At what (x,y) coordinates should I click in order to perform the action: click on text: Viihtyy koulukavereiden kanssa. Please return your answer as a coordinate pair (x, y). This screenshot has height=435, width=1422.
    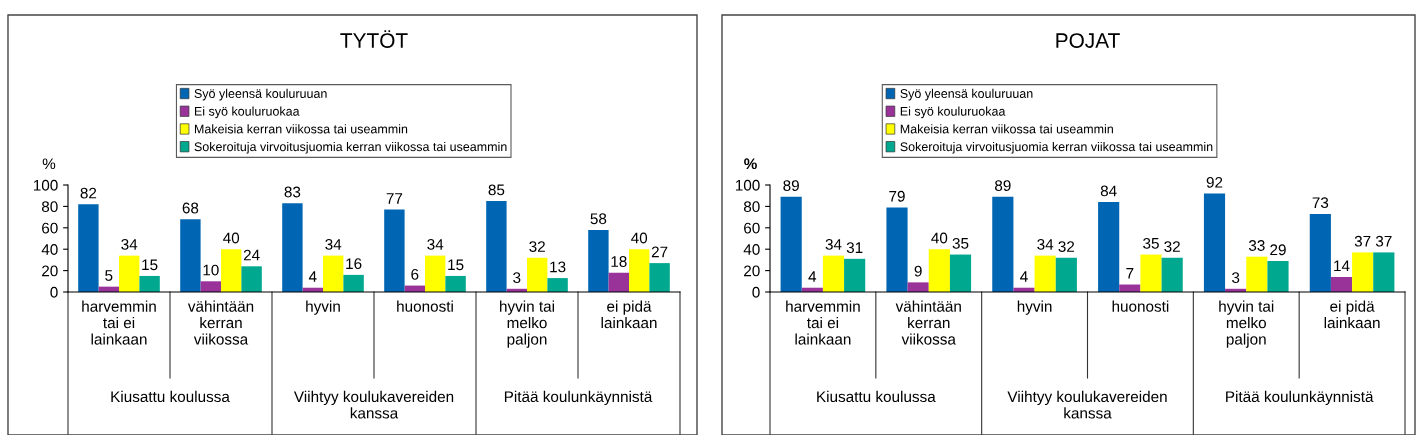
    Looking at the image, I should click on (373, 404).